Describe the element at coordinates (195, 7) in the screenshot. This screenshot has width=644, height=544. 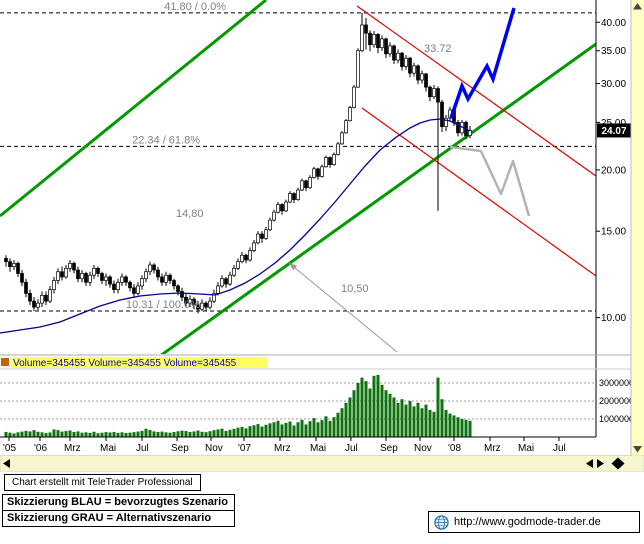
I see `fib-level-label: 41.80 / 0.0%` at that location.